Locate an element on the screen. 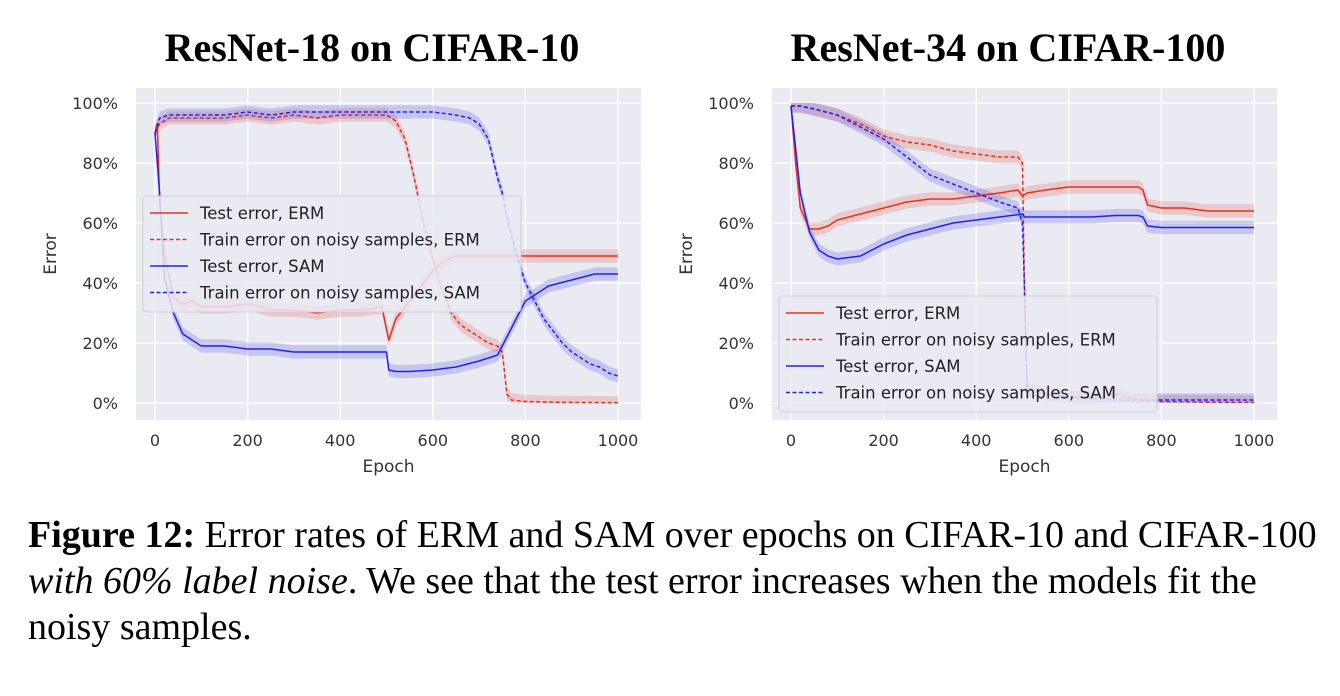 The width and height of the screenshot is (1340, 696). c0-y-tick-label: 40% is located at coordinates (100, 283).